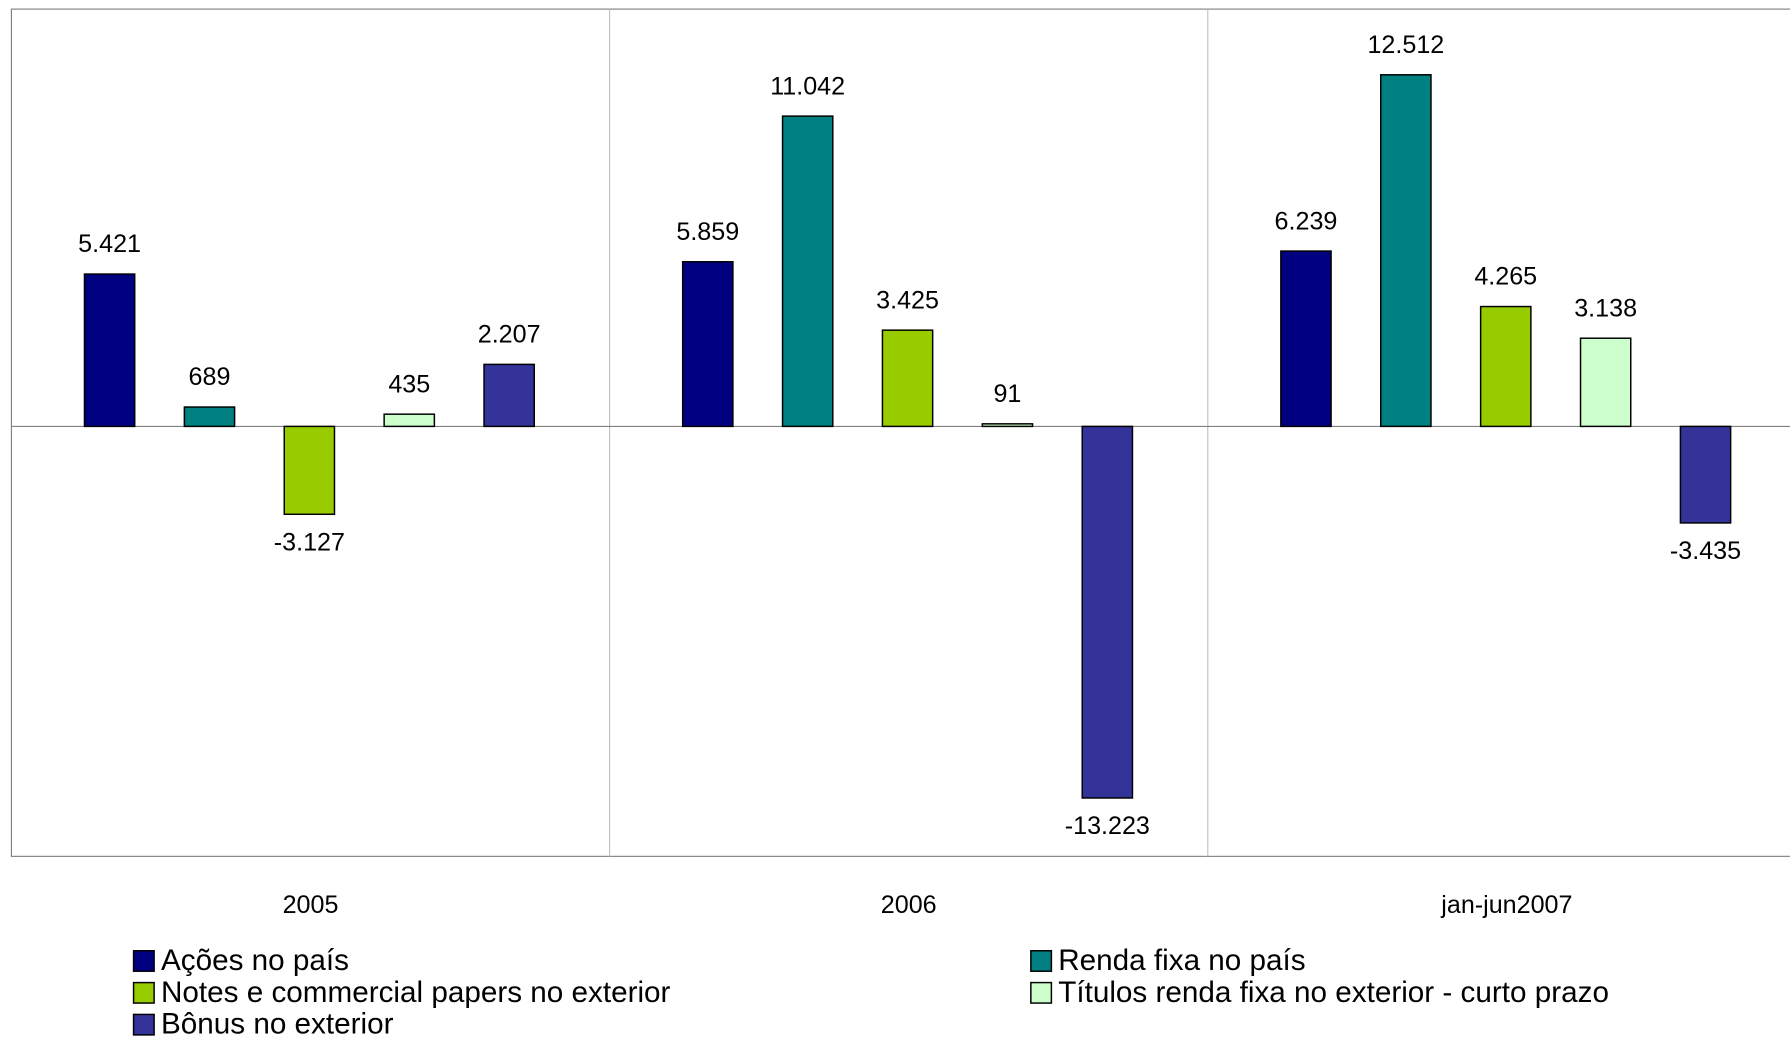  What do you see at coordinates (807, 86) in the screenshot?
I see `data-label: 11.042` at bounding box center [807, 86].